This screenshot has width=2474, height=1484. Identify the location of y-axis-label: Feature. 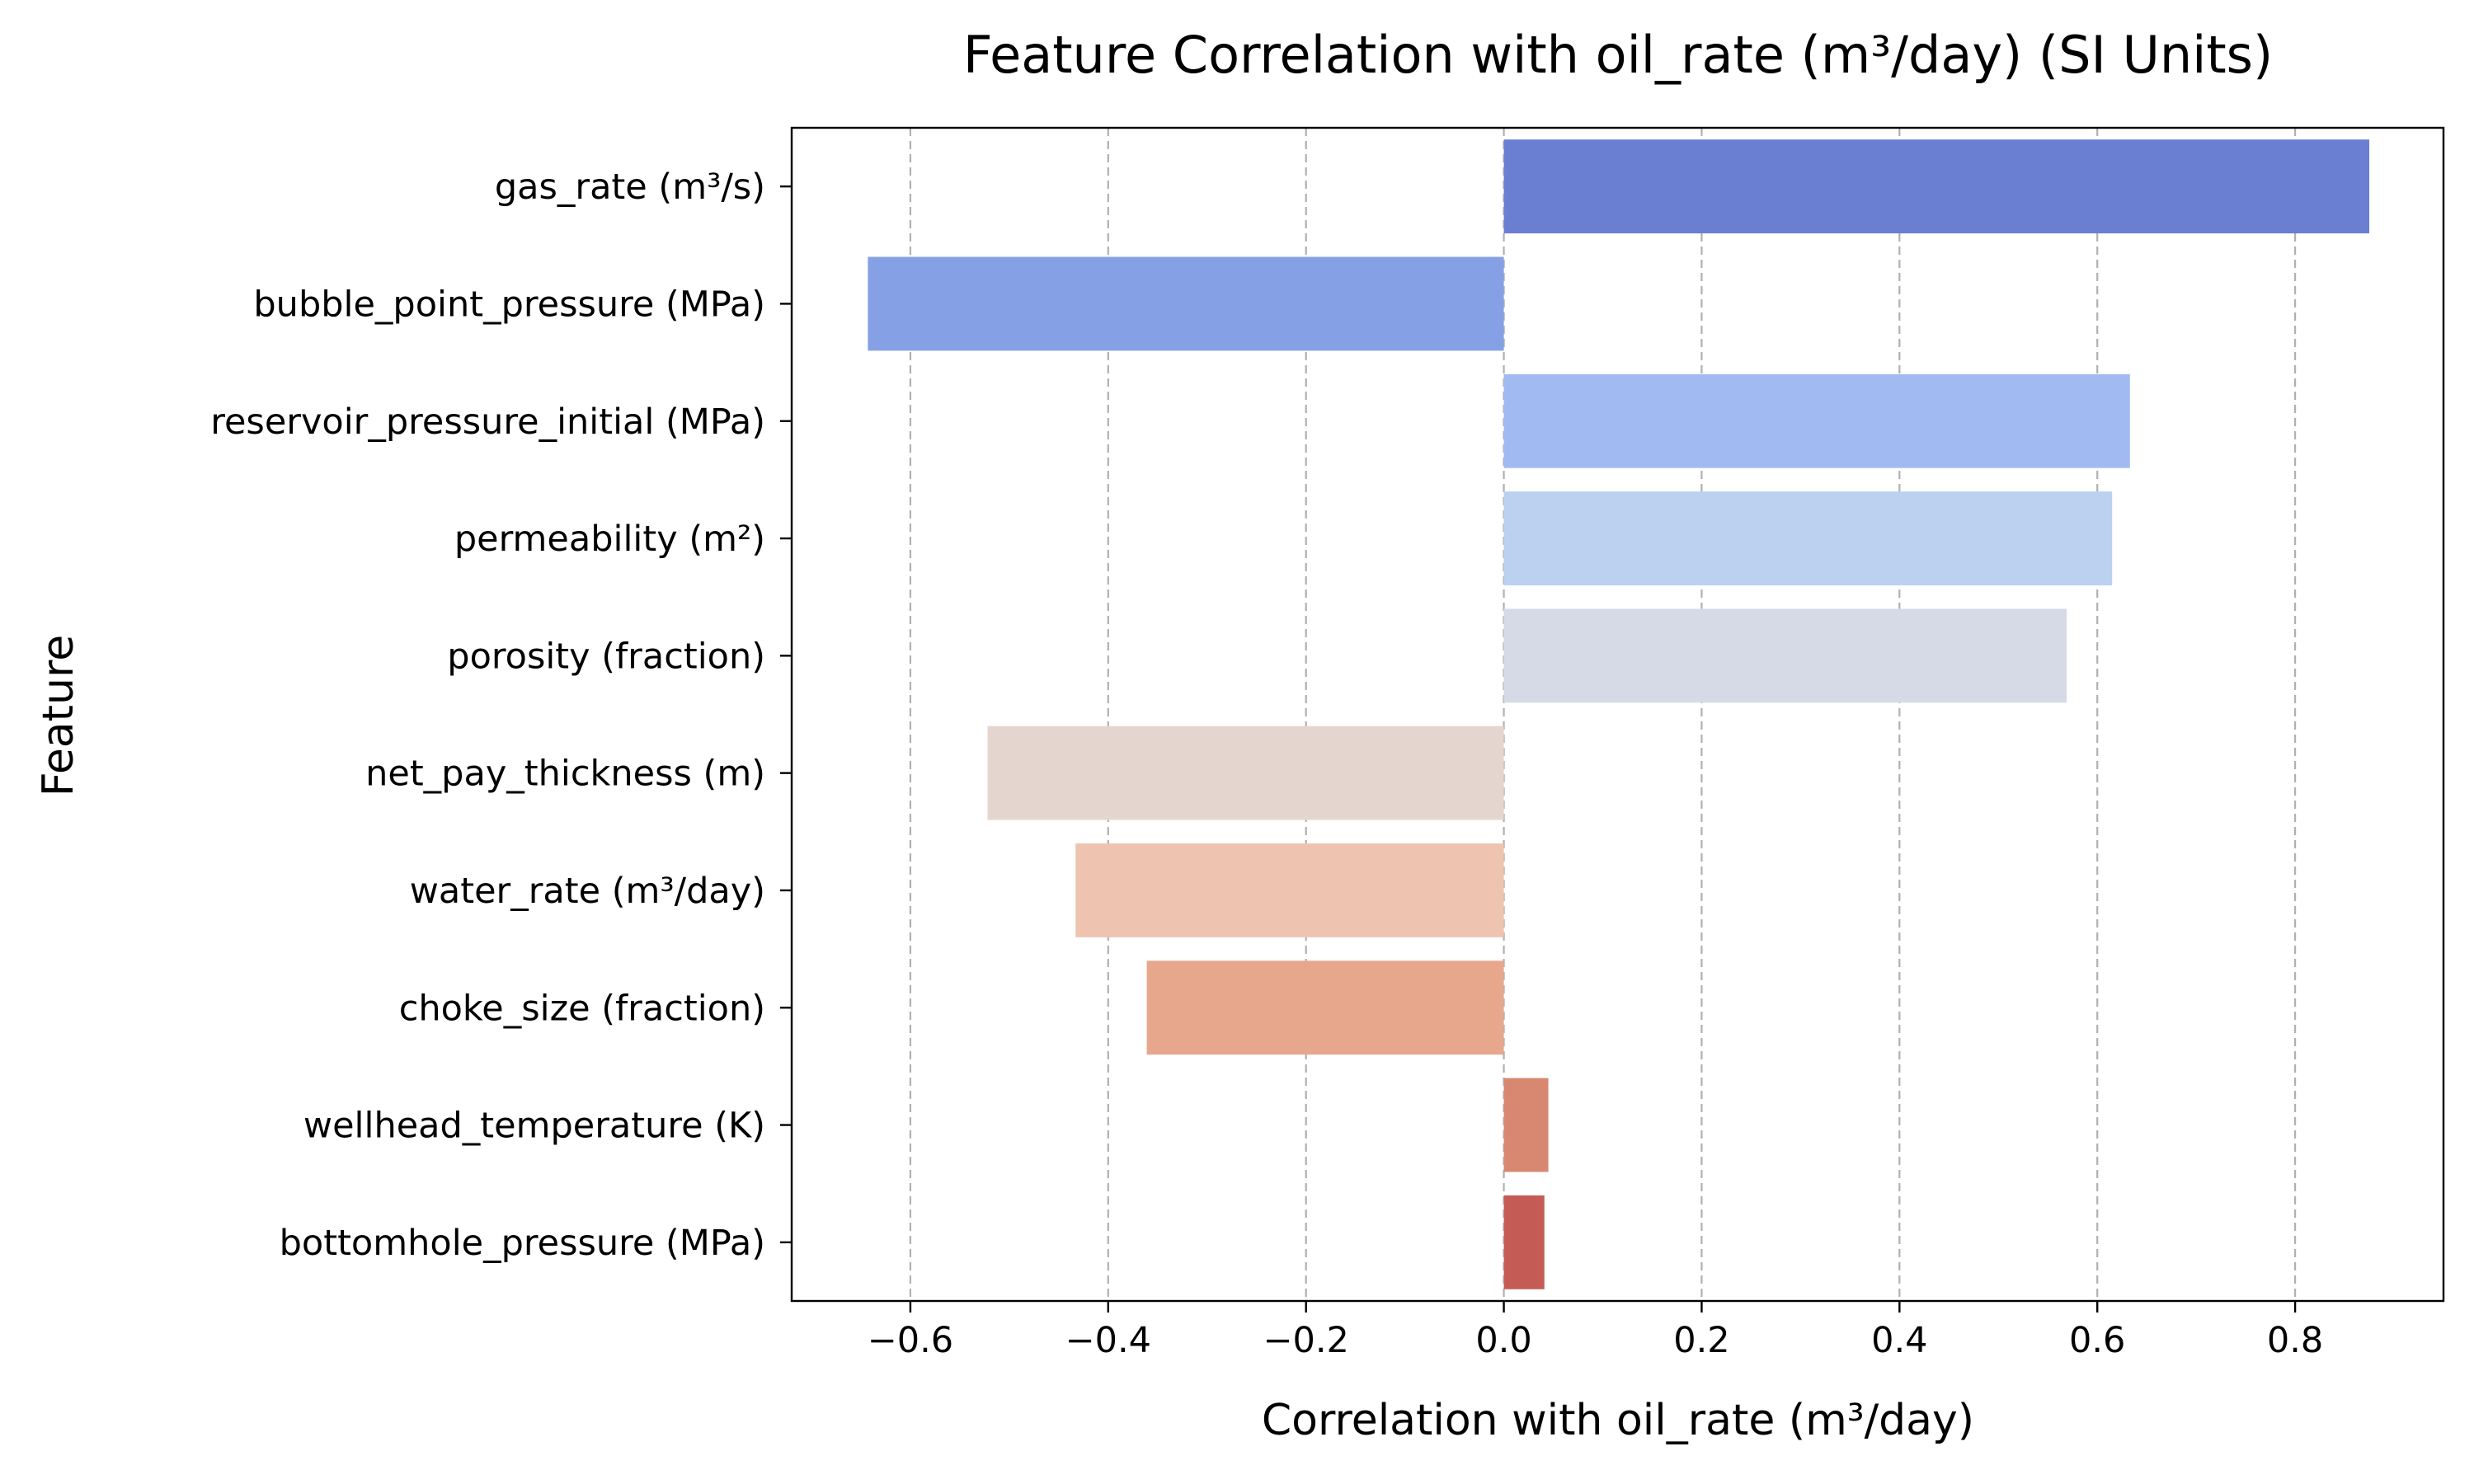
(58, 716).